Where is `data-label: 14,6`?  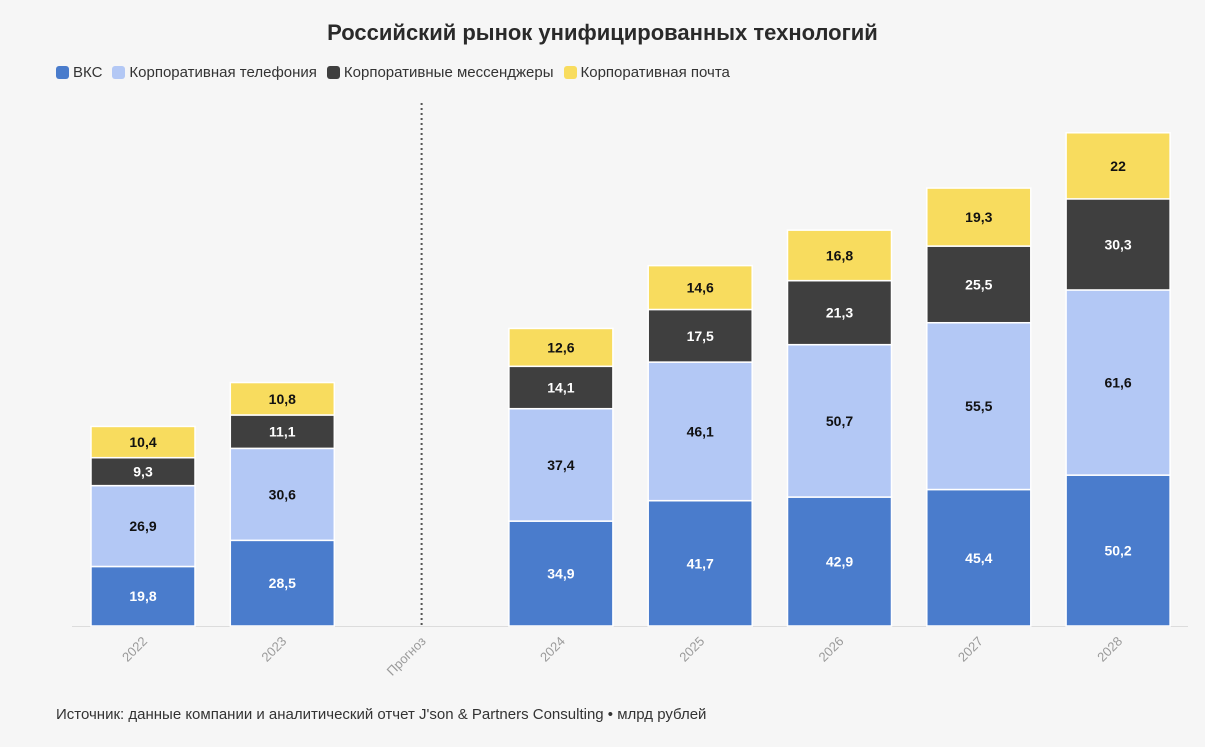
data-label: 14,6 is located at coordinates (700, 288).